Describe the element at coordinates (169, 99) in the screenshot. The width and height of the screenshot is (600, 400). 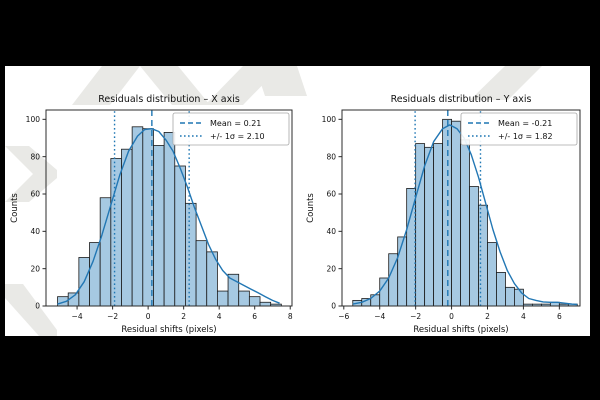
I see `chart-title: Residuals distribution – X axis` at that location.